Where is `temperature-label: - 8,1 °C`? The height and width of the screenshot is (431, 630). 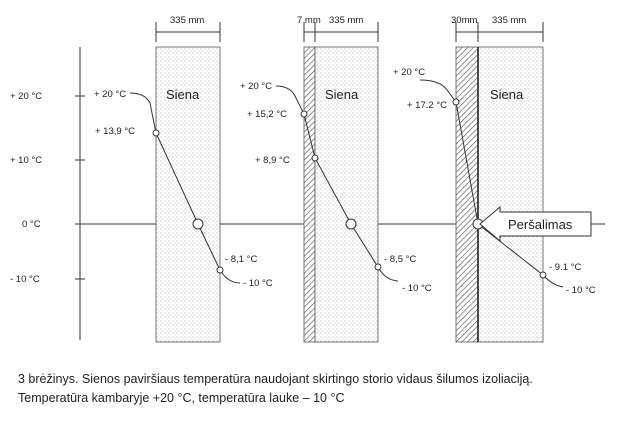
temperature-label: - 8,1 °C is located at coordinates (241, 259).